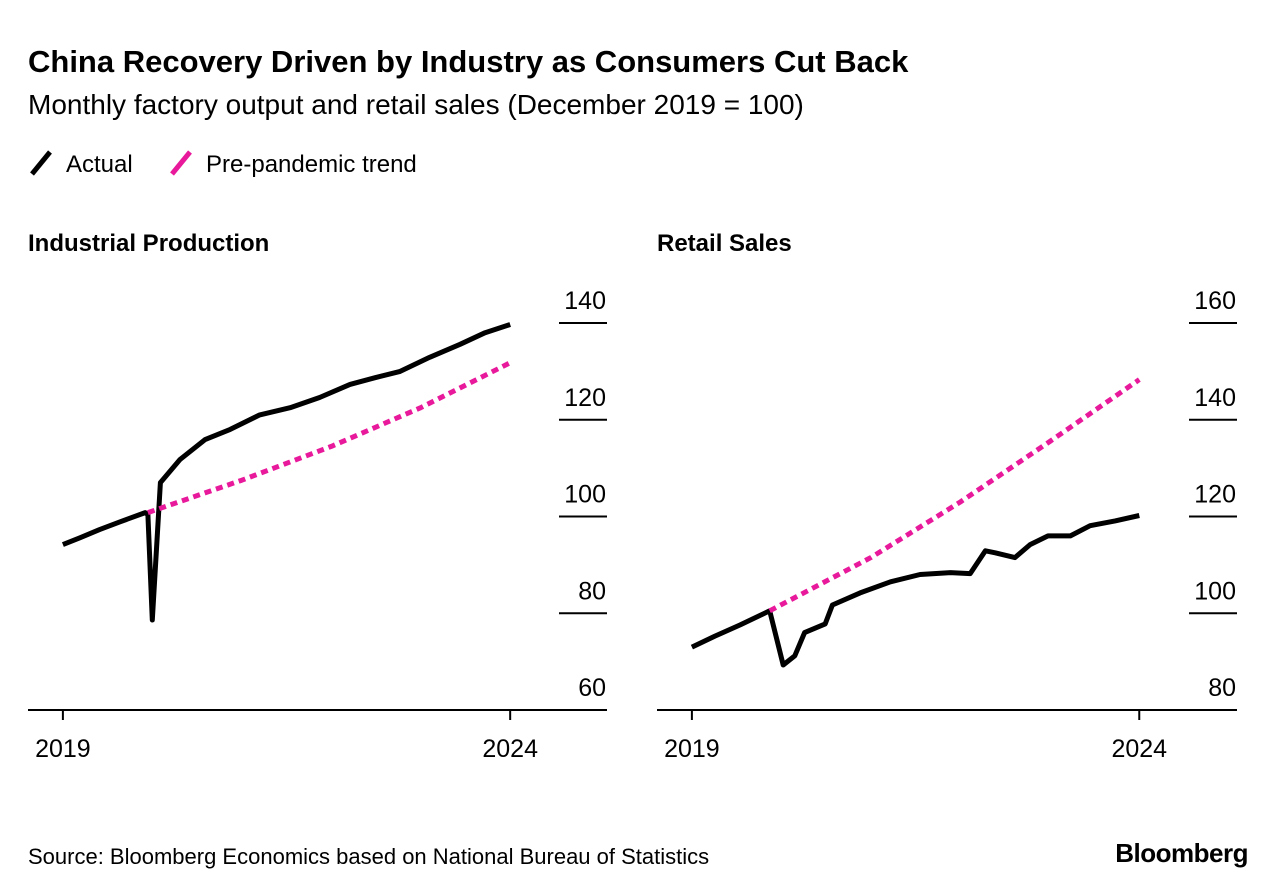 The height and width of the screenshot is (896, 1287). Describe the element at coordinates (99, 164) in the screenshot. I see `legend-label: Actual` at that location.